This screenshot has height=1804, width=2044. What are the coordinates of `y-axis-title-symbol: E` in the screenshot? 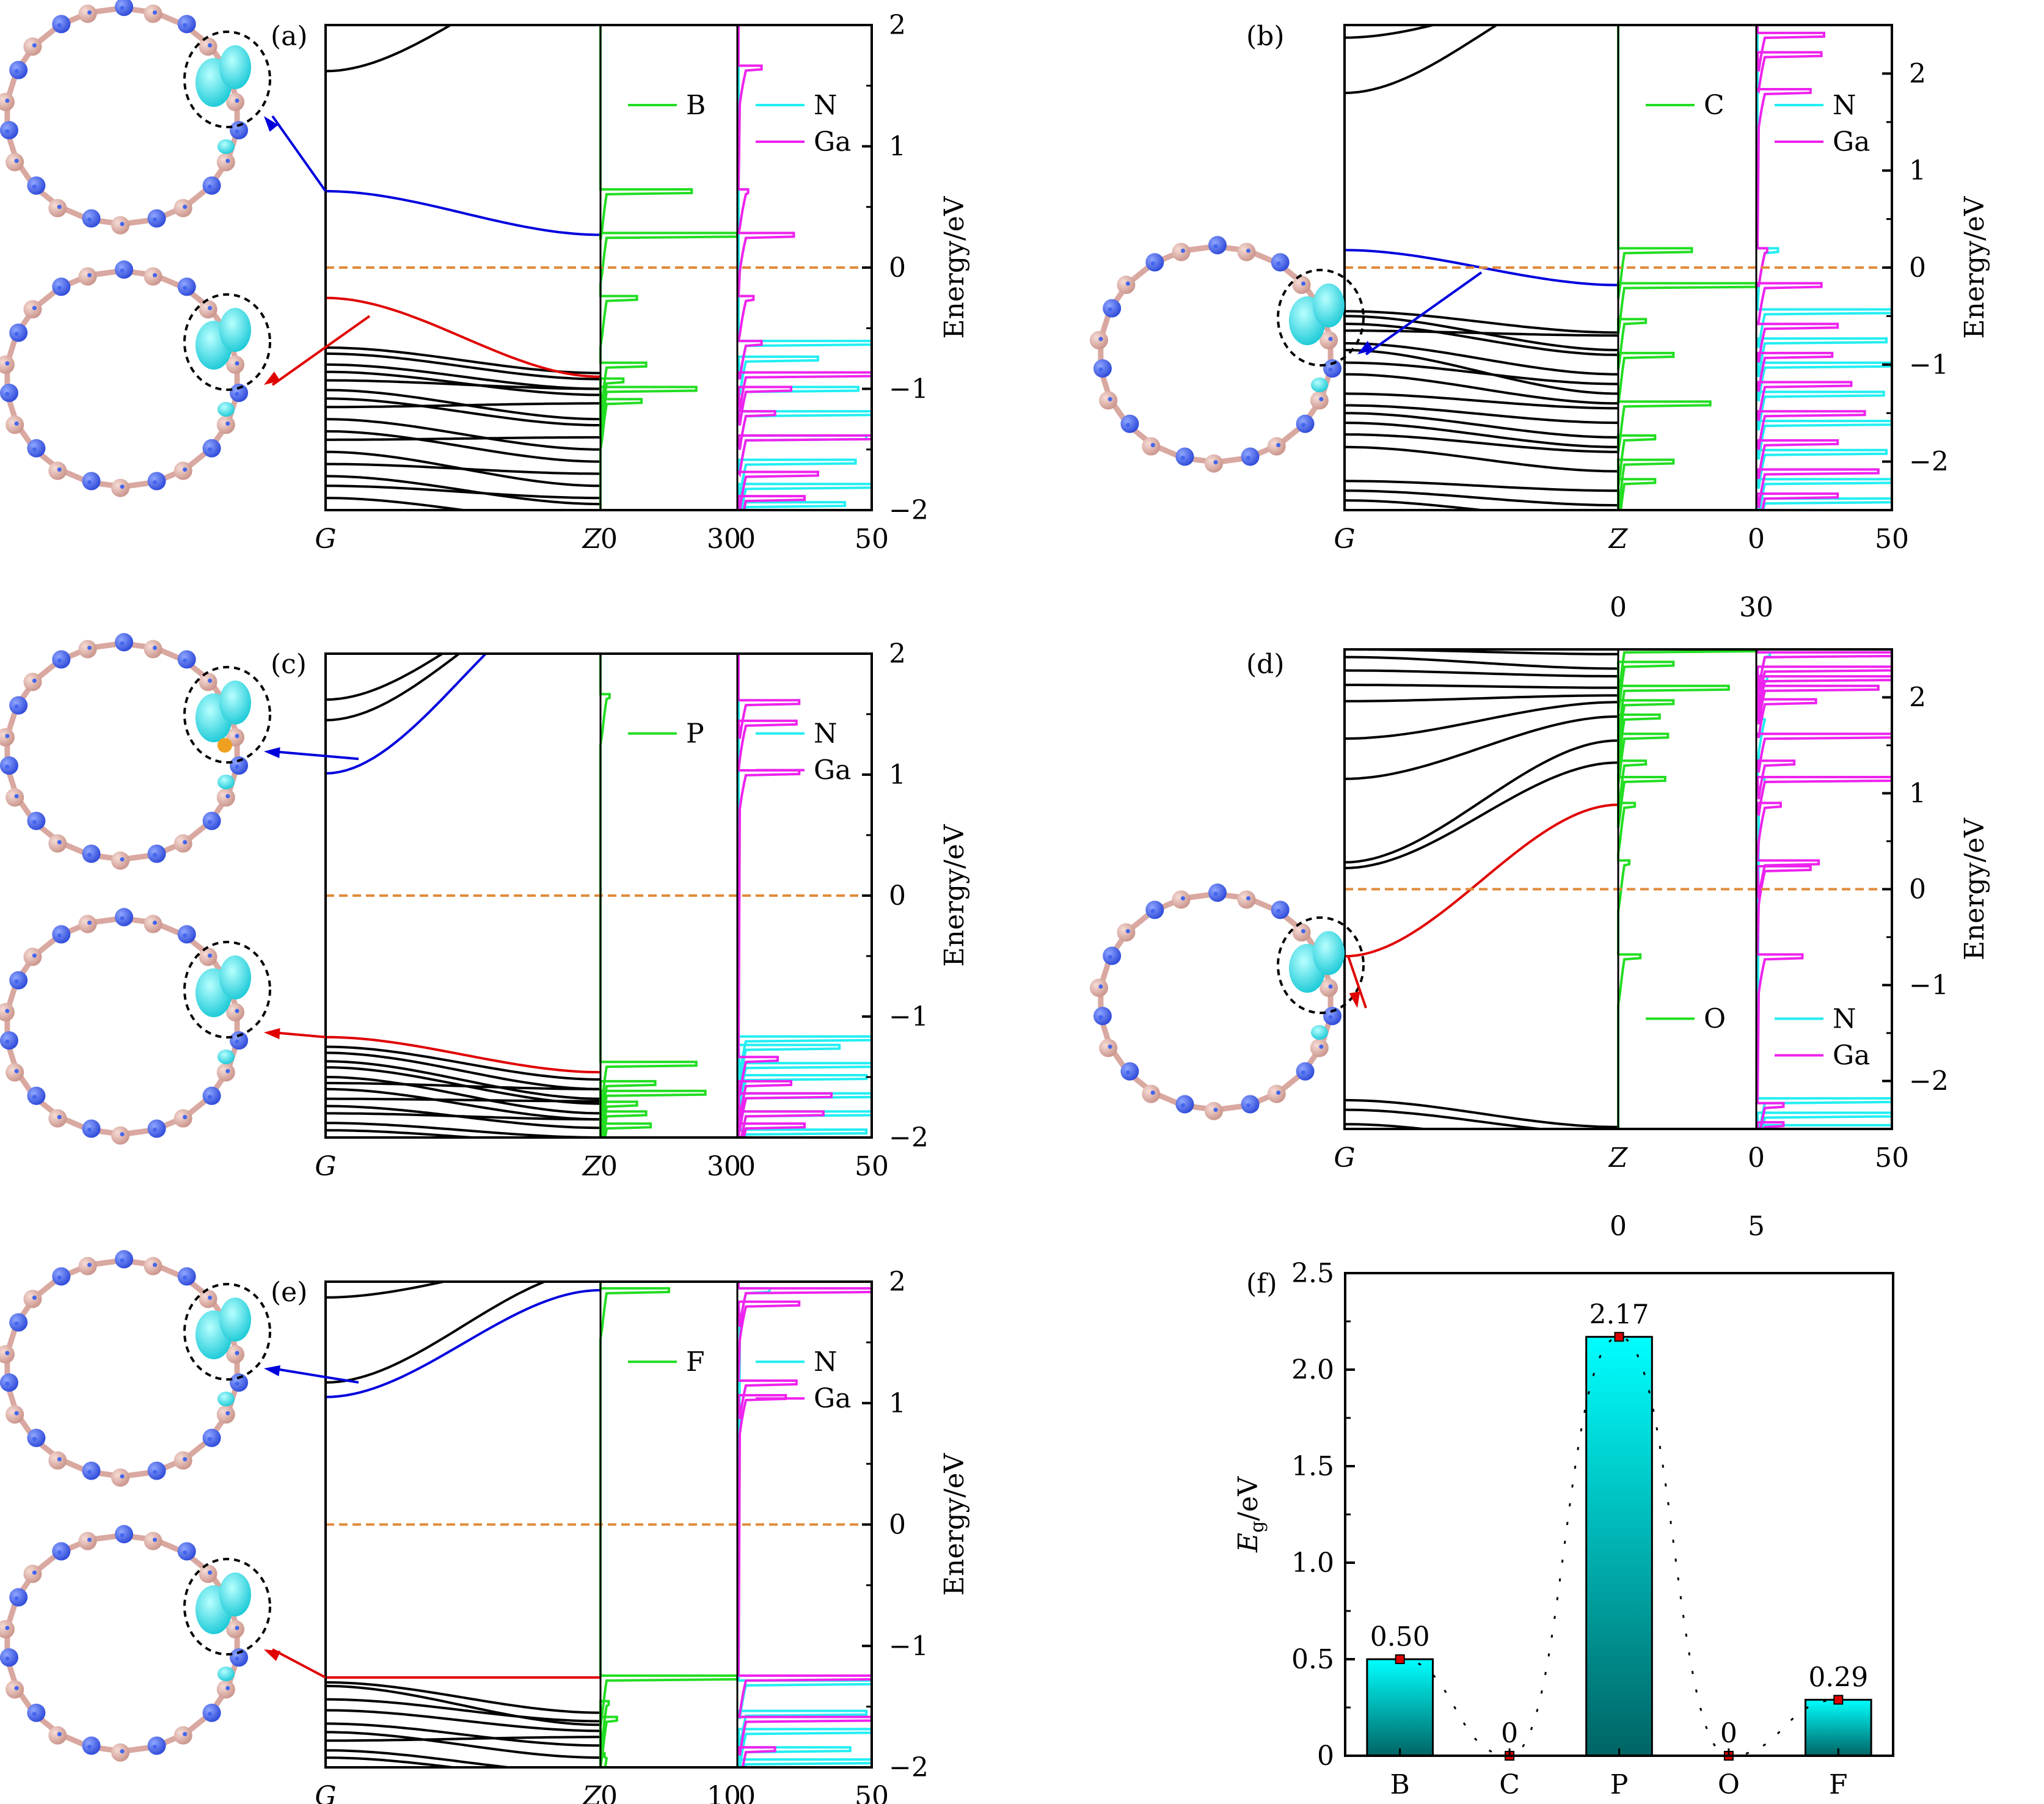 It's located at (1249, 1543).